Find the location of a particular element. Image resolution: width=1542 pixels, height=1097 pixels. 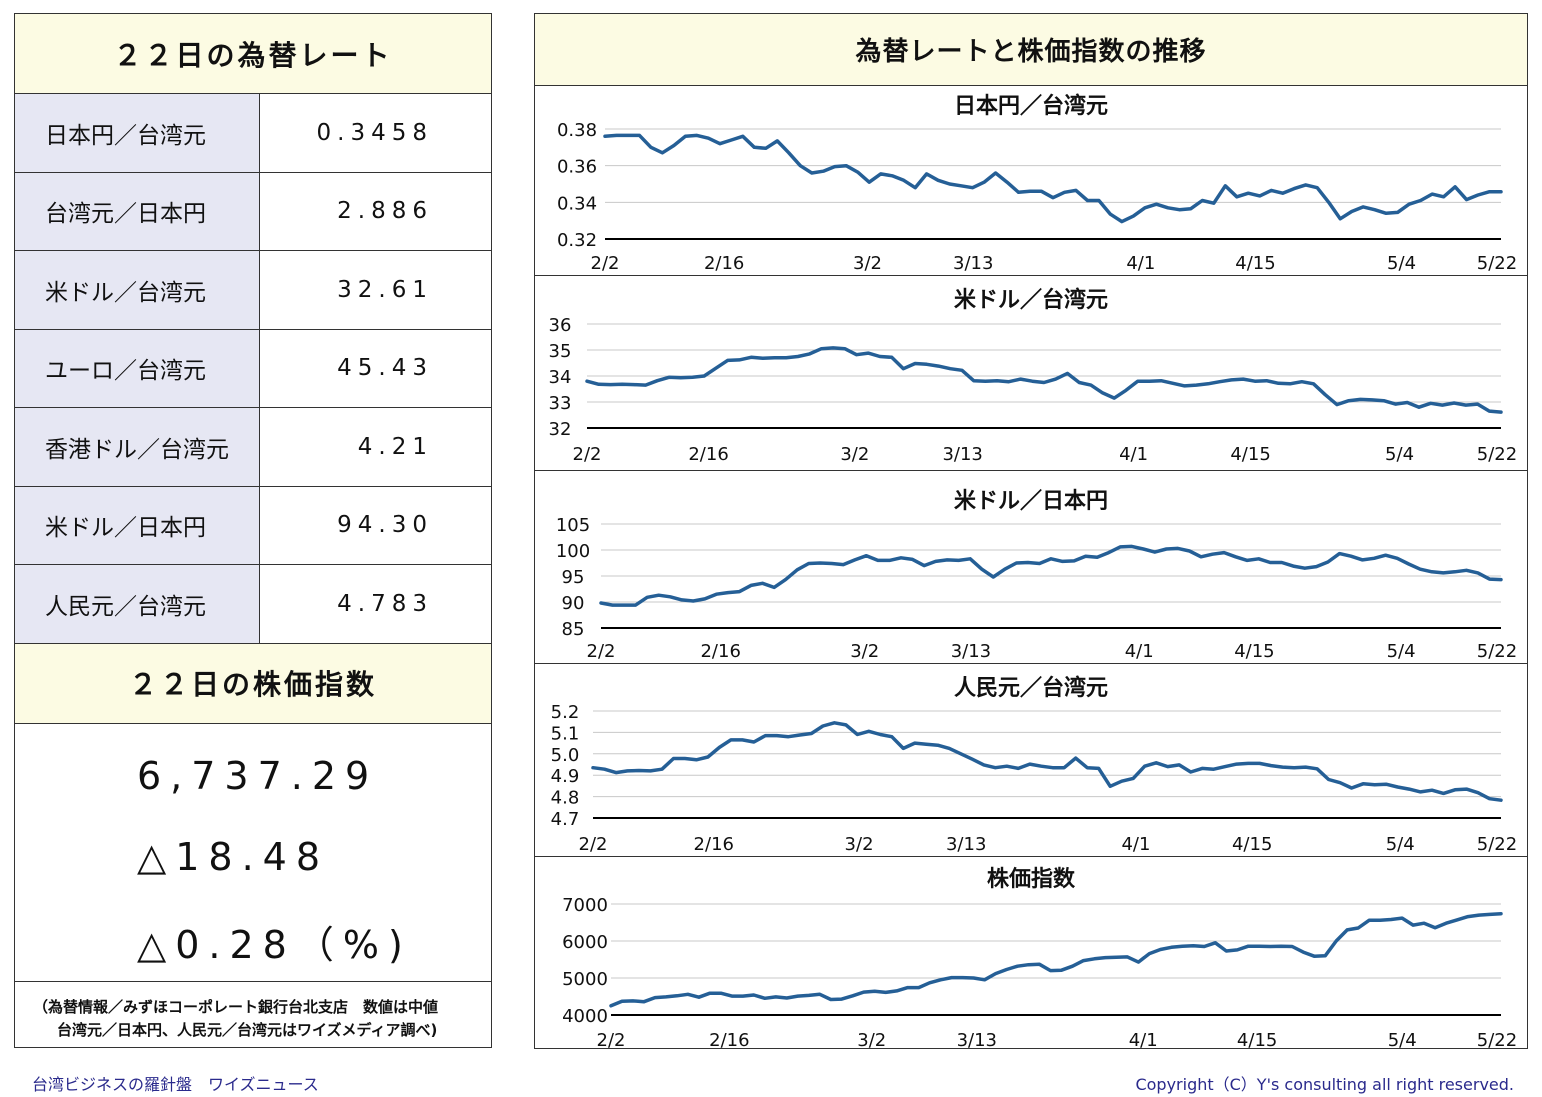

rate-row: 人民元／台湾元 4.783 is located at coordinates (253, 604).